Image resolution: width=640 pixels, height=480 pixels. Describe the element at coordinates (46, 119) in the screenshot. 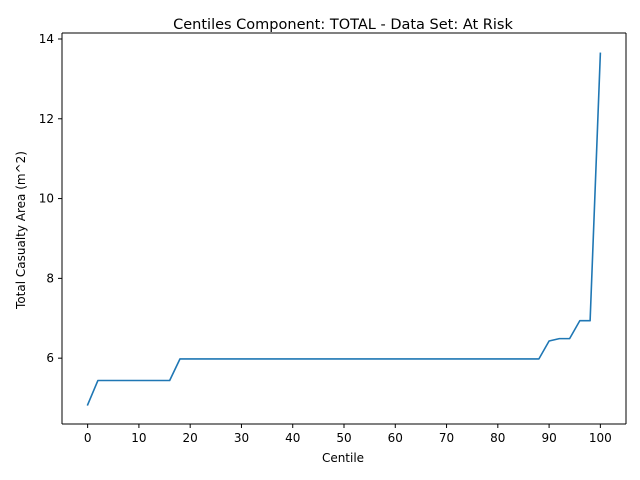

I see `y-tick-label: 12` at that location.